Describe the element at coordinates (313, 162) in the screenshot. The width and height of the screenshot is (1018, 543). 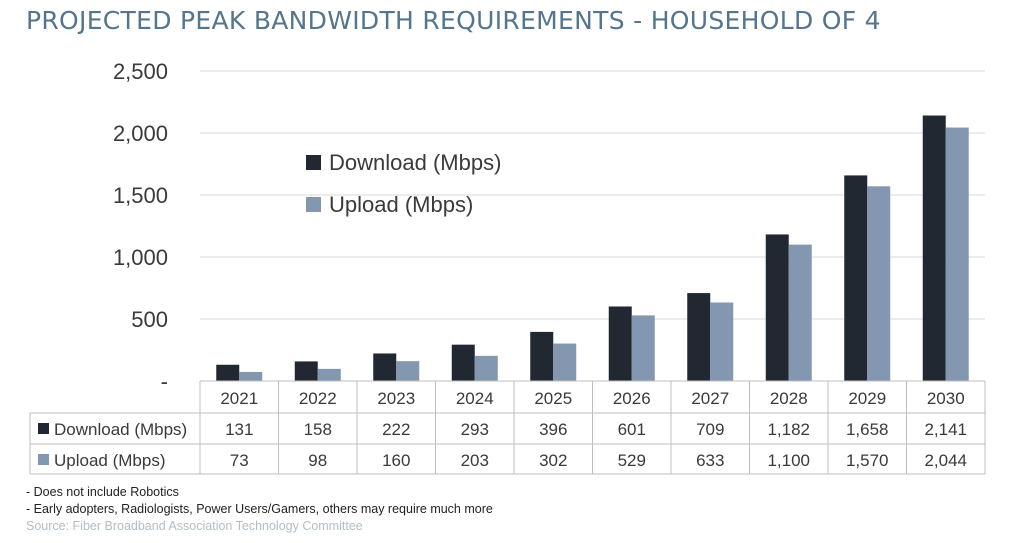
I see `legend-swatch-download` at that location.